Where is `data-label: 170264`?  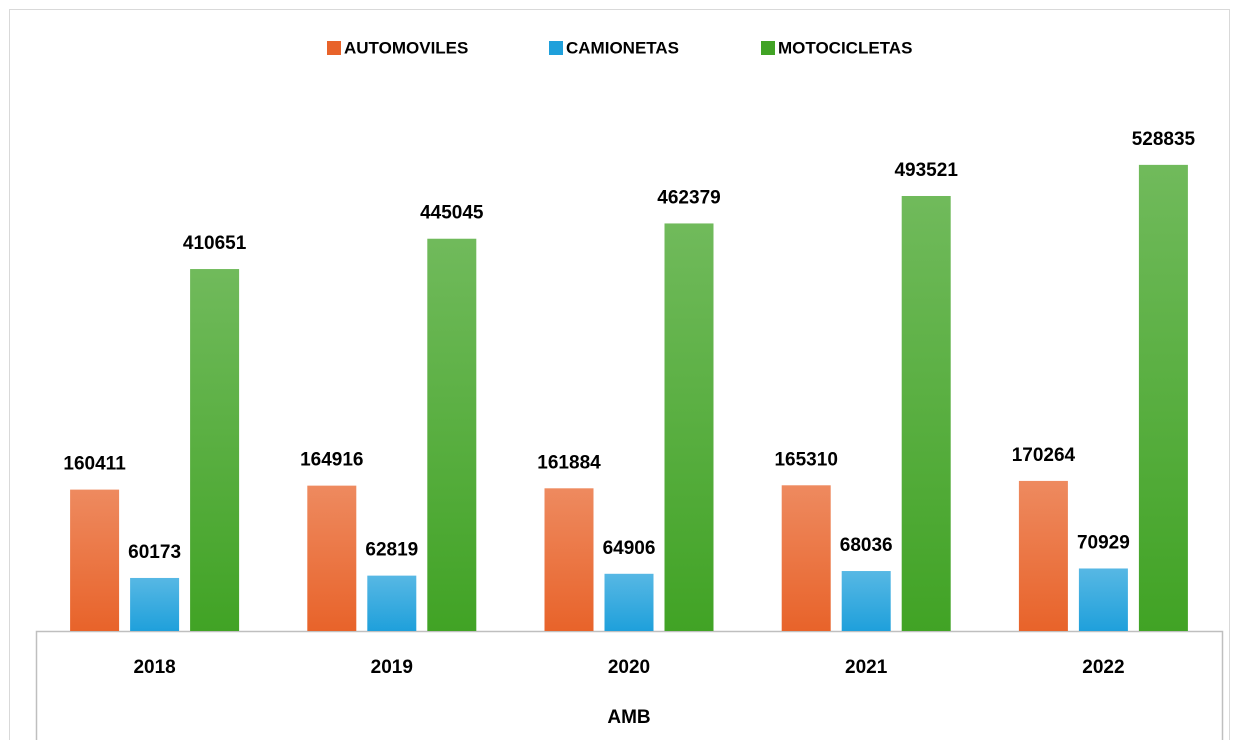 data-label: 170264 is located at coordinates (1044, 455).